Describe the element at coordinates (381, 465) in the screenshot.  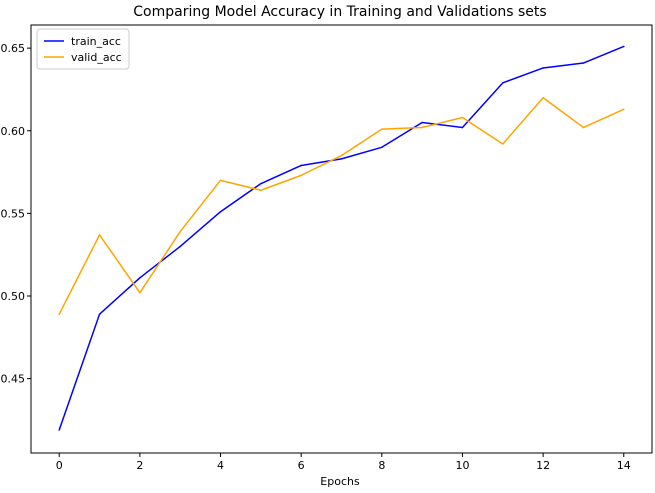
I see `x-tick-label: 8` at that location.